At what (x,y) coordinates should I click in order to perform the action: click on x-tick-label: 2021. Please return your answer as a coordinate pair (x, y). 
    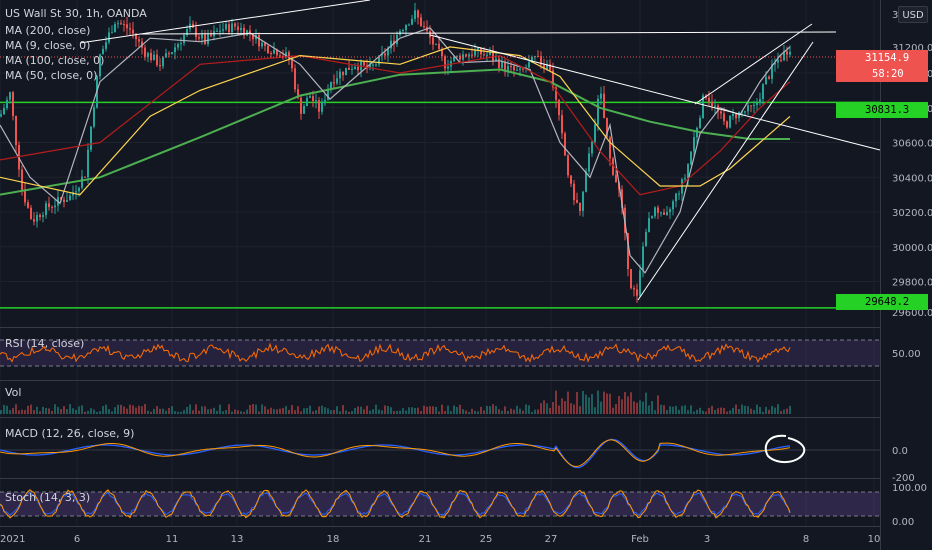
    Looking at the image, I should click on (12, 539).